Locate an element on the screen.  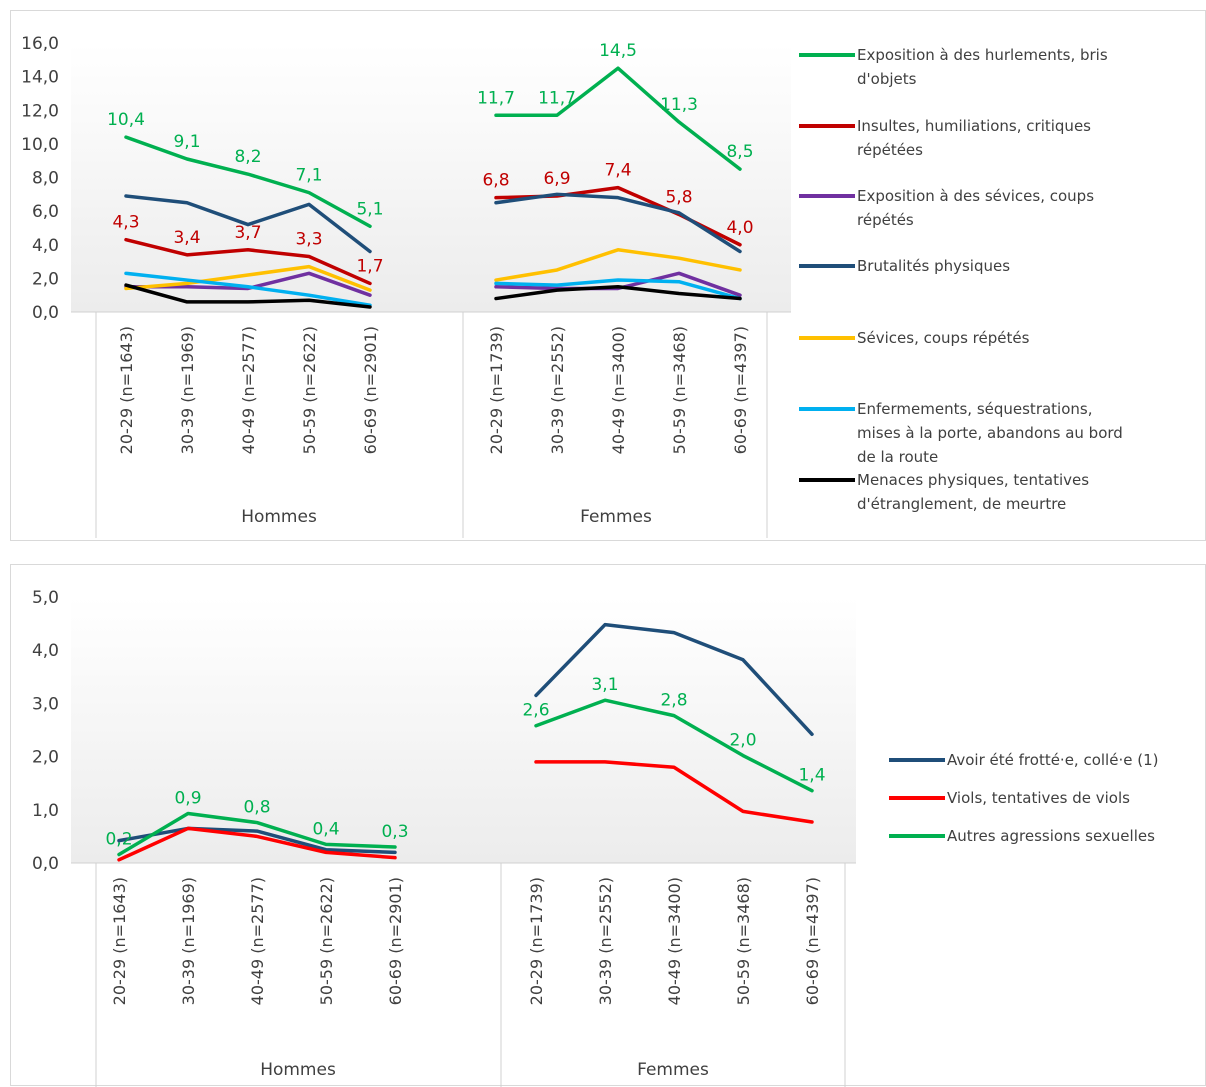
data-label: 14,5 is located at coordinates (618, 51).